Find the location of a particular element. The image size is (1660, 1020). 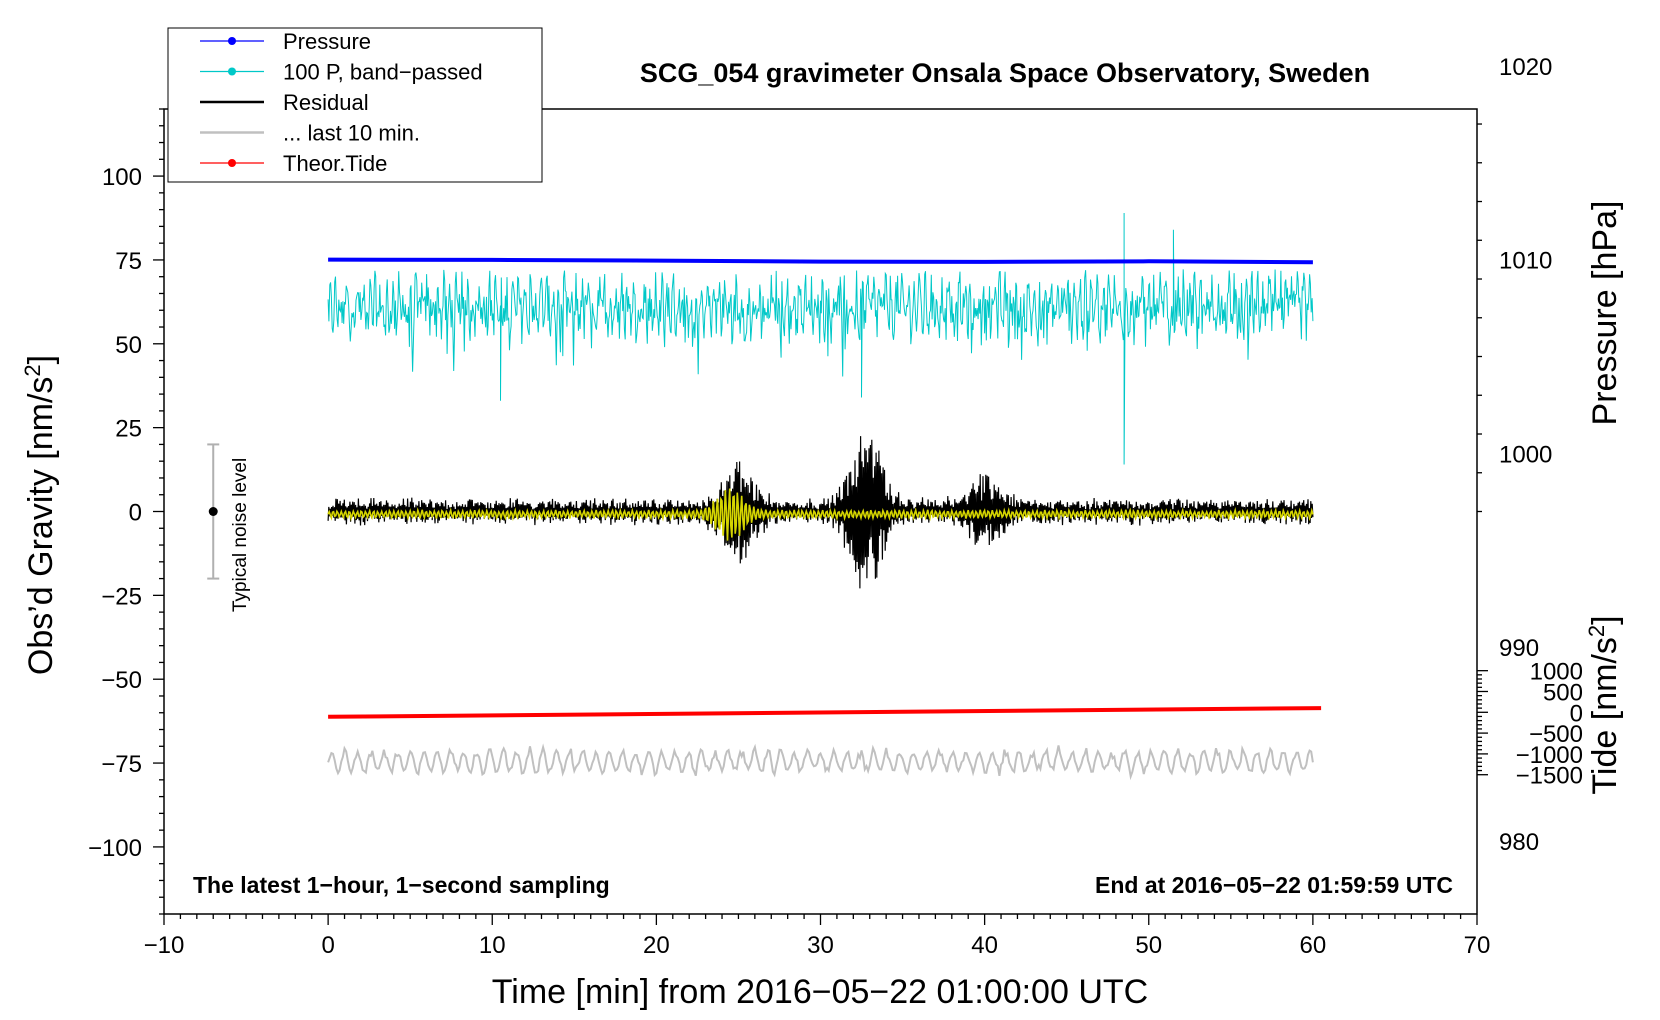

pressure-series is located at coordinates (820, 261).